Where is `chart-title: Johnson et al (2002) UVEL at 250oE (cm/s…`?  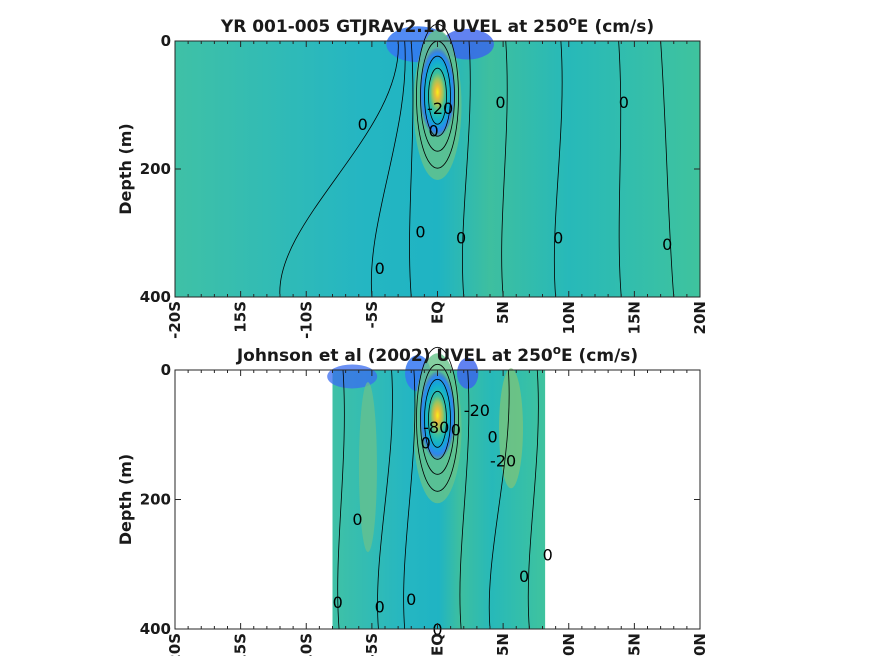 chart-title: Johnson et al (2002) UVEL at 250oE (cm/s… is located at coordinates (437, 354).